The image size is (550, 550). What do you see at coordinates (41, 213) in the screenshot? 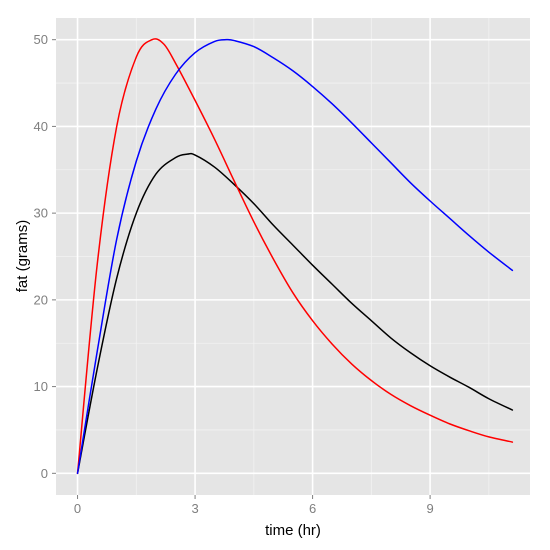
I see `y-tick-label: 30` at bounding box center [41, 213].